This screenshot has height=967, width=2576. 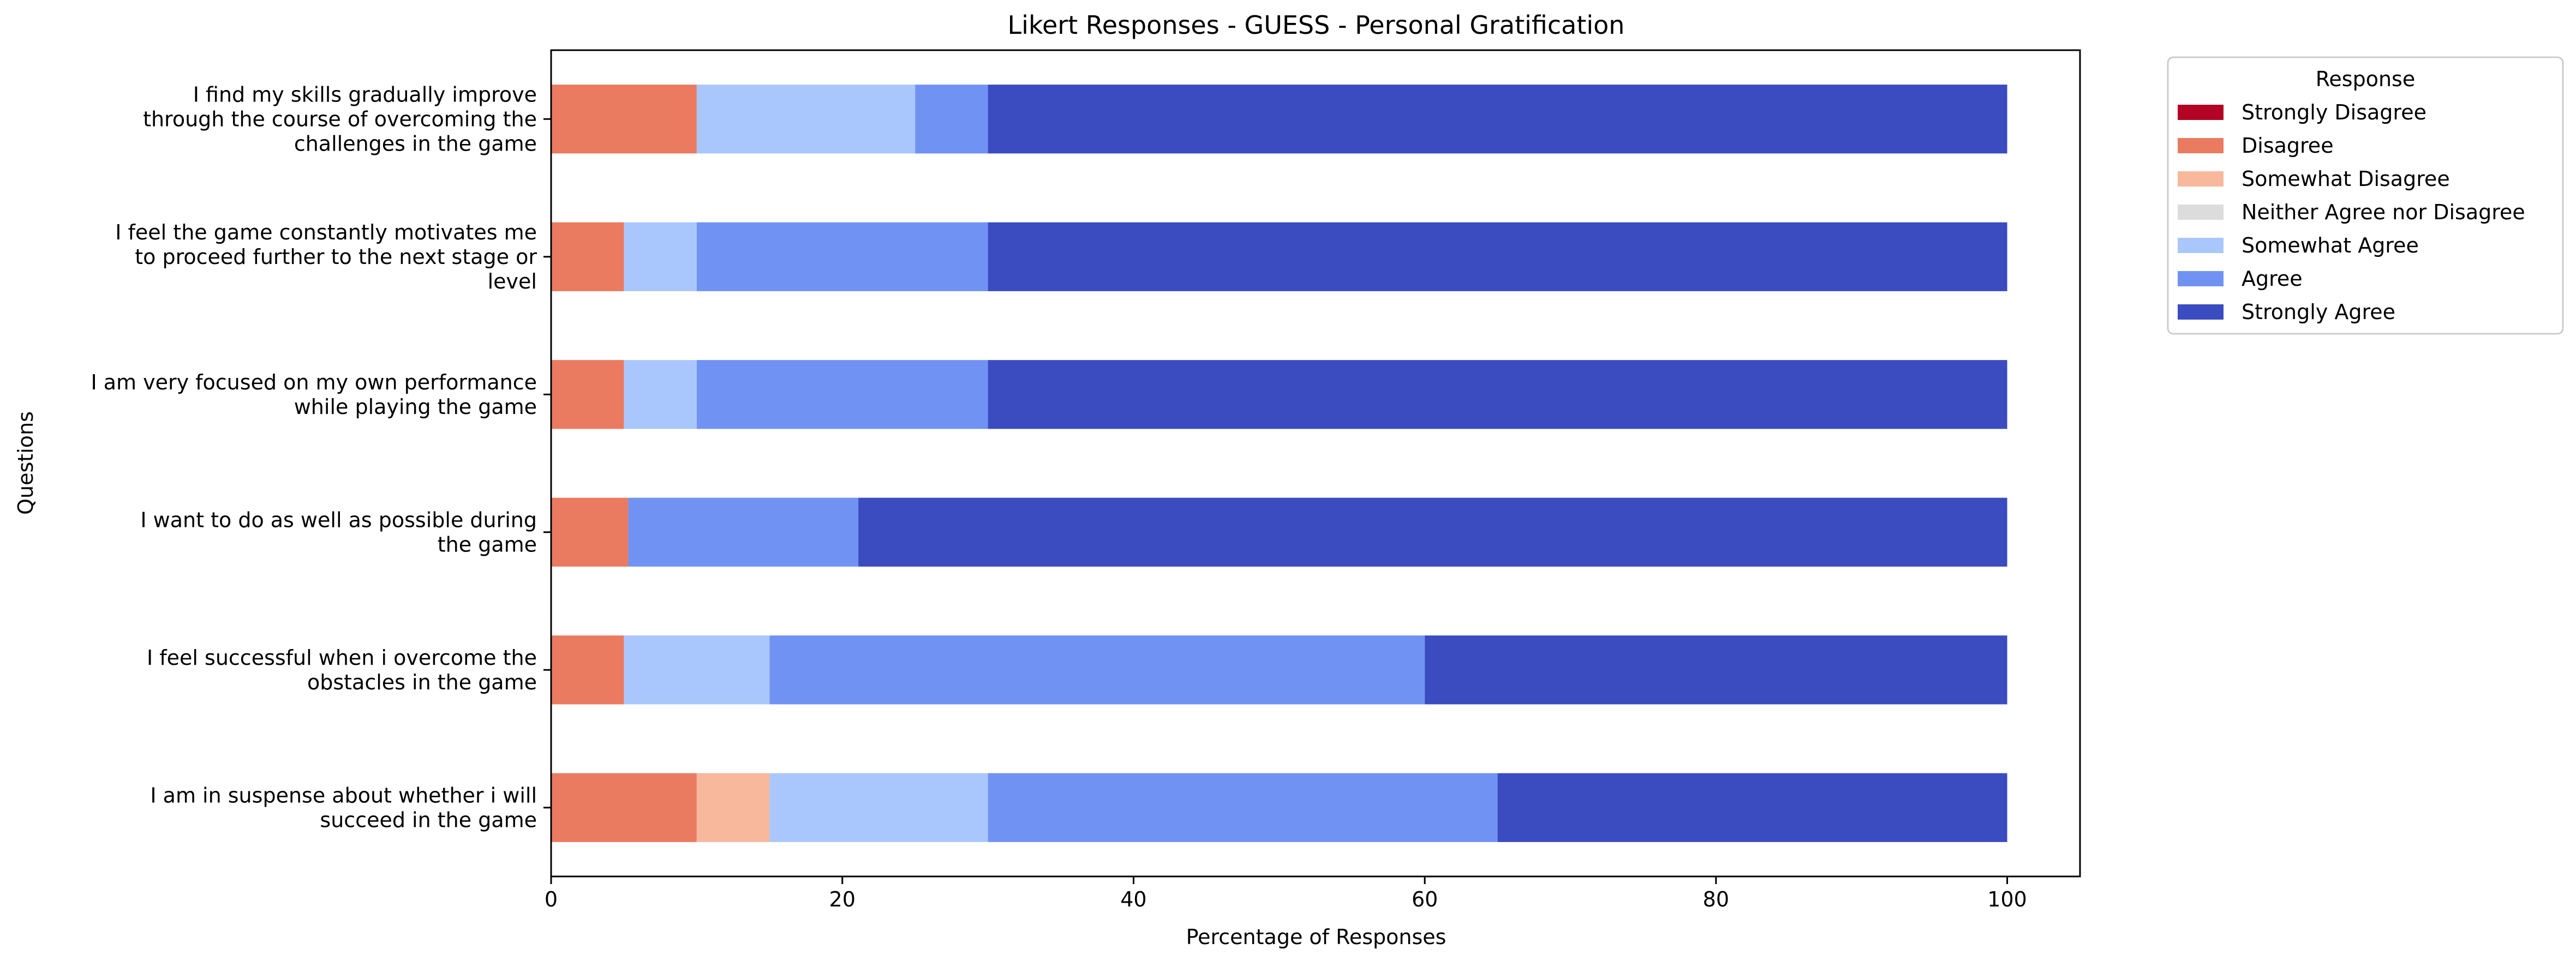 I want to click on bar-row0-series1, so click(x=624, y=119).